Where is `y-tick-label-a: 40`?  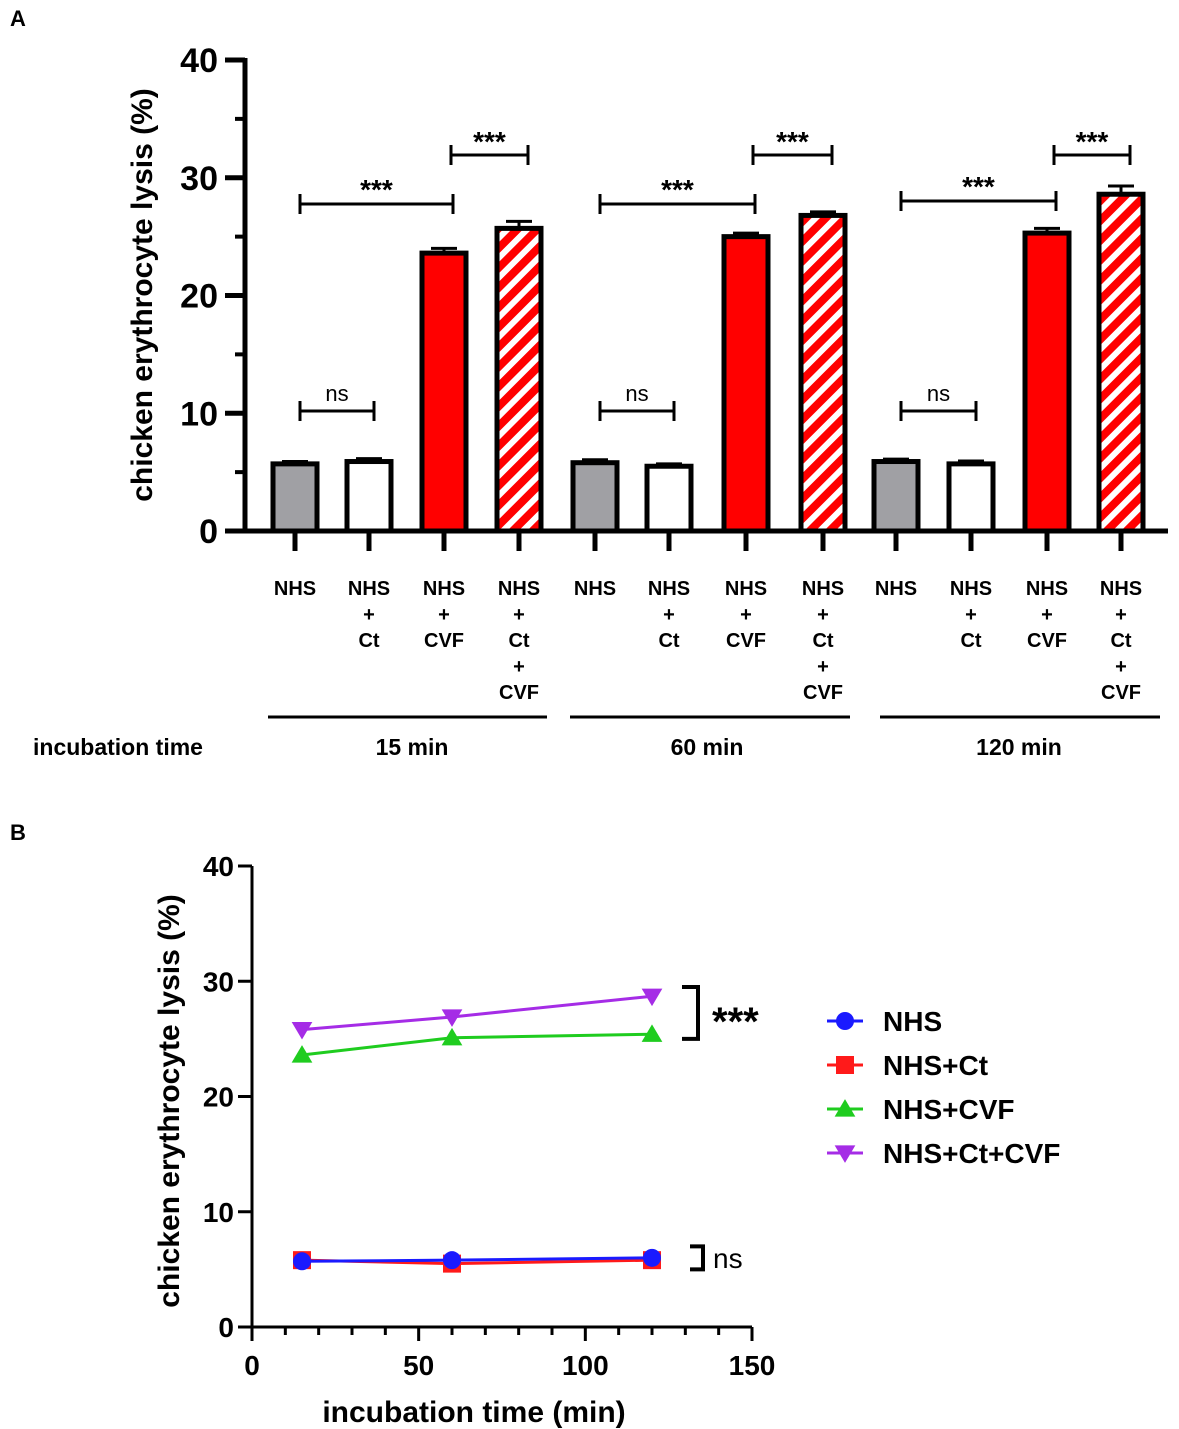 y-tick-label-a: 40 is located at coordinates (199, 61).